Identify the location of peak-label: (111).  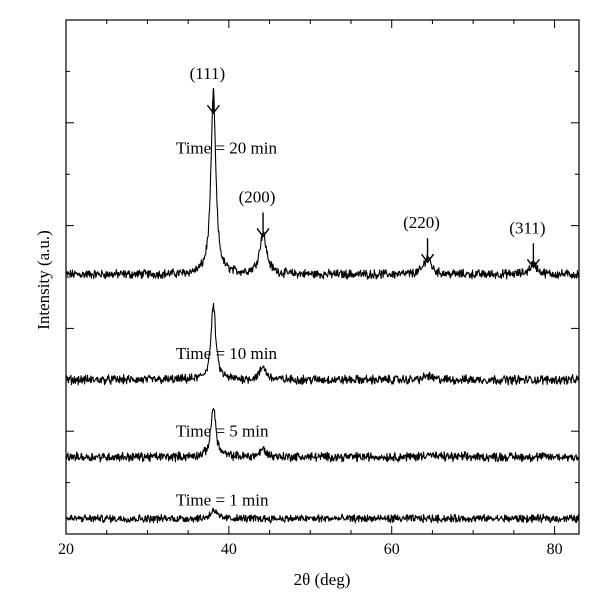
(208, 73).